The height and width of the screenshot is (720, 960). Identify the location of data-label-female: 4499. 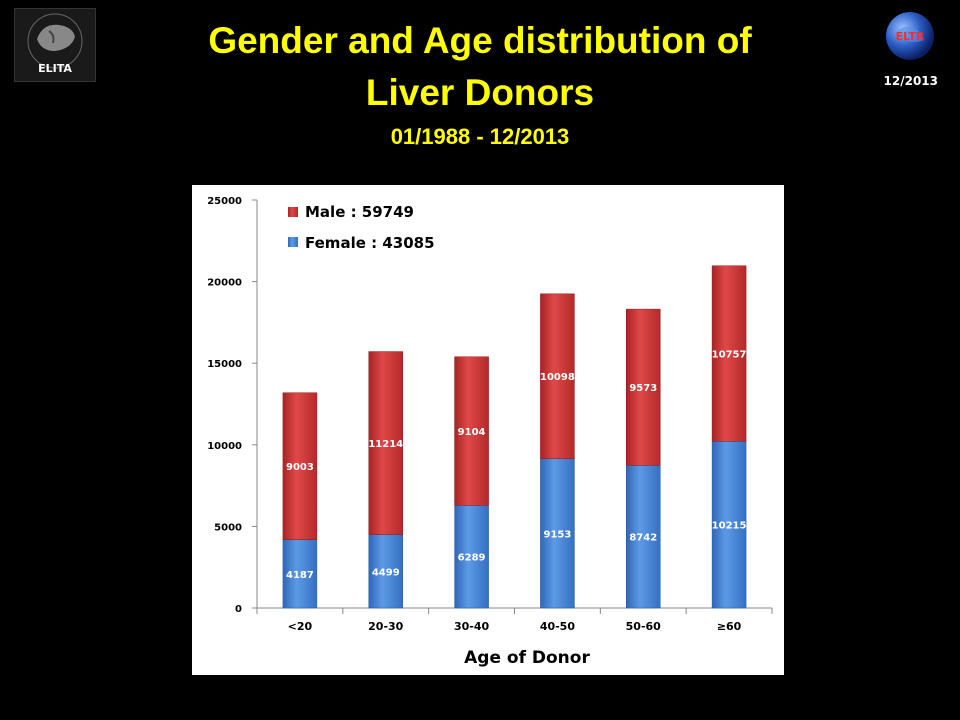
(386, 572).